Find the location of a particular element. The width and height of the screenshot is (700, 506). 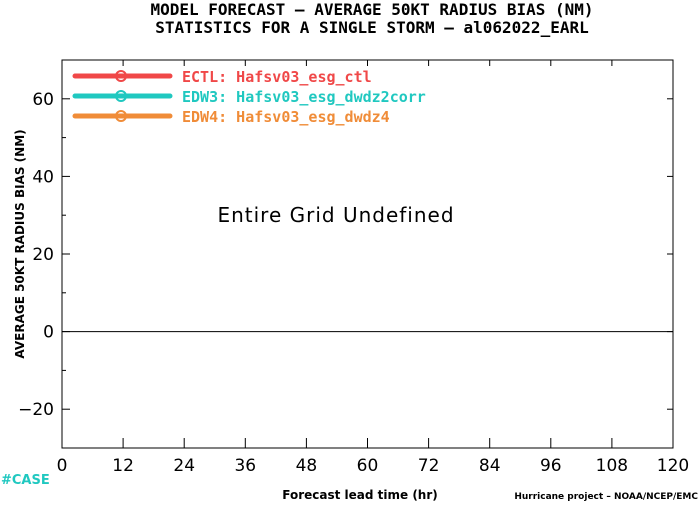

y-tick-label: 40 is located at coordinates (43, 177).